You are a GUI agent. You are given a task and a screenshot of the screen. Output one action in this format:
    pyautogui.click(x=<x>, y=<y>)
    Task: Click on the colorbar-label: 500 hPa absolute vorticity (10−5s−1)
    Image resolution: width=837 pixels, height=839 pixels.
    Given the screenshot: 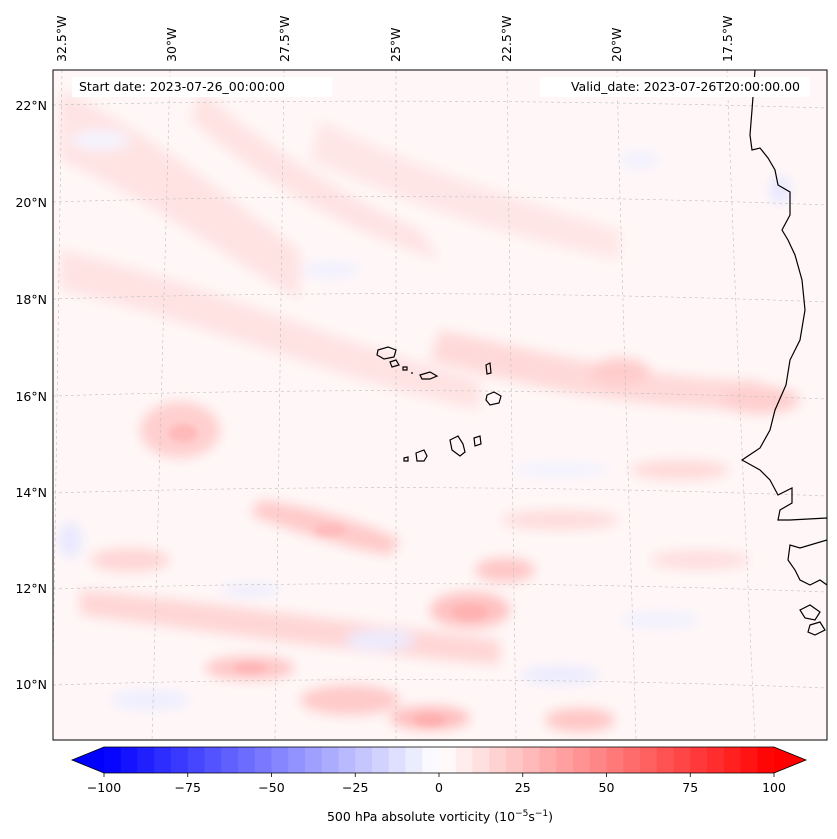 What is the action you would take?
    pyautogui.click(x=440, y=816)
    